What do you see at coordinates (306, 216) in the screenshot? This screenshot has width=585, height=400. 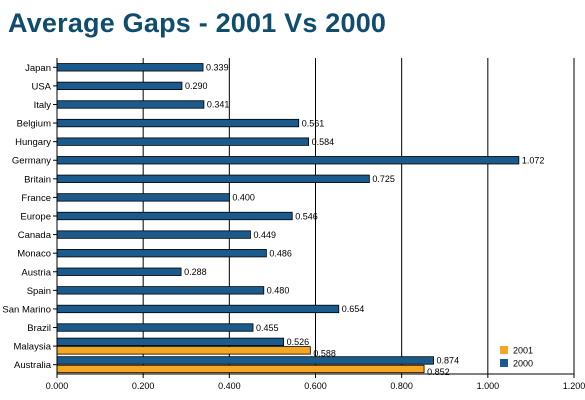 I see `value-label-2000: 0.546` at bounding box center [306, 216].